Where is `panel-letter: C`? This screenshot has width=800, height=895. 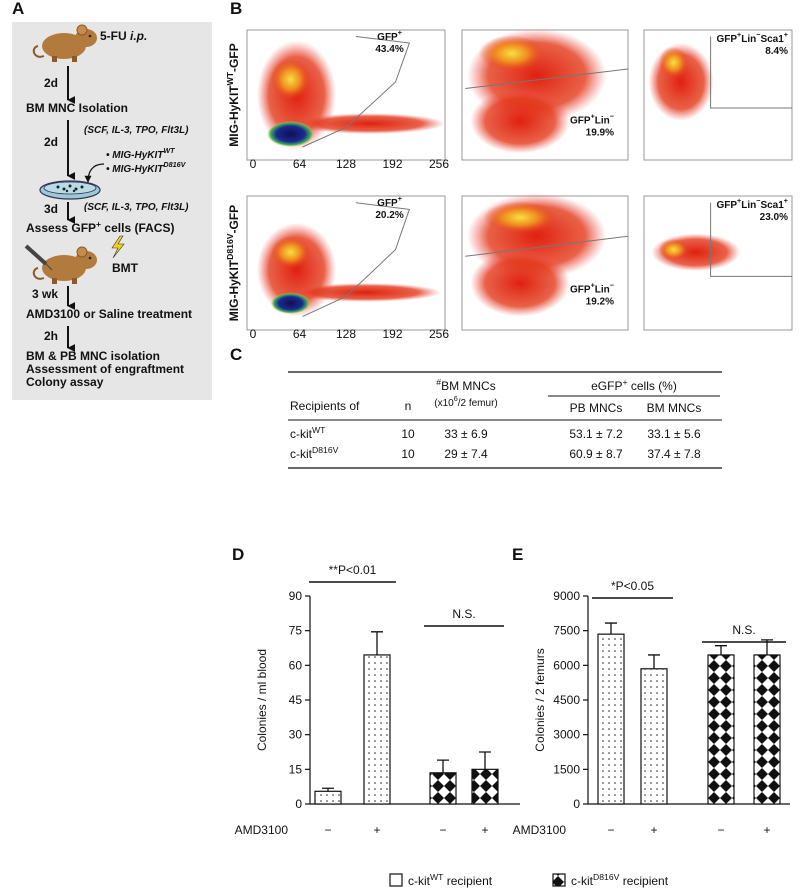
panel-letter: C is located at coordinates (236, 354).